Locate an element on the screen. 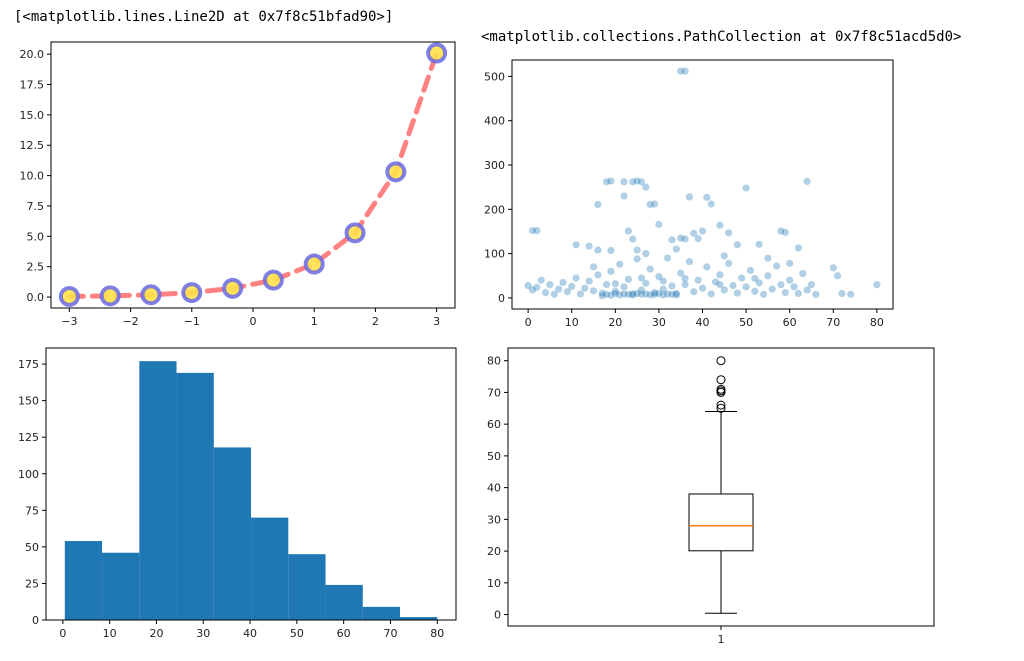 The width and height of the screenshot is (1024, 661). box-plot-ytick-label: 20 is located at coordinates (494, 551).